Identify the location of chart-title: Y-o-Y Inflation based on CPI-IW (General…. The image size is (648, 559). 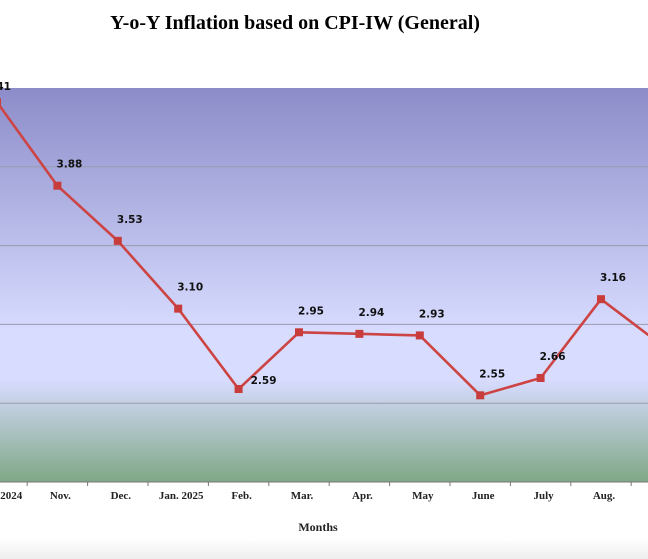
(295, 23).